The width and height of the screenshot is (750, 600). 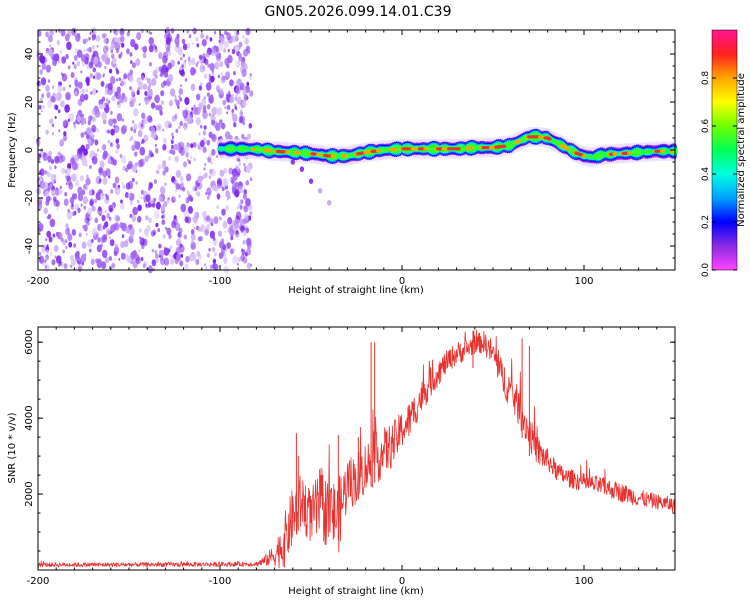 What do you see at coordinates (329, 203) in the screenshot?
I see `branch-blob` at bounding box center [329, 203].